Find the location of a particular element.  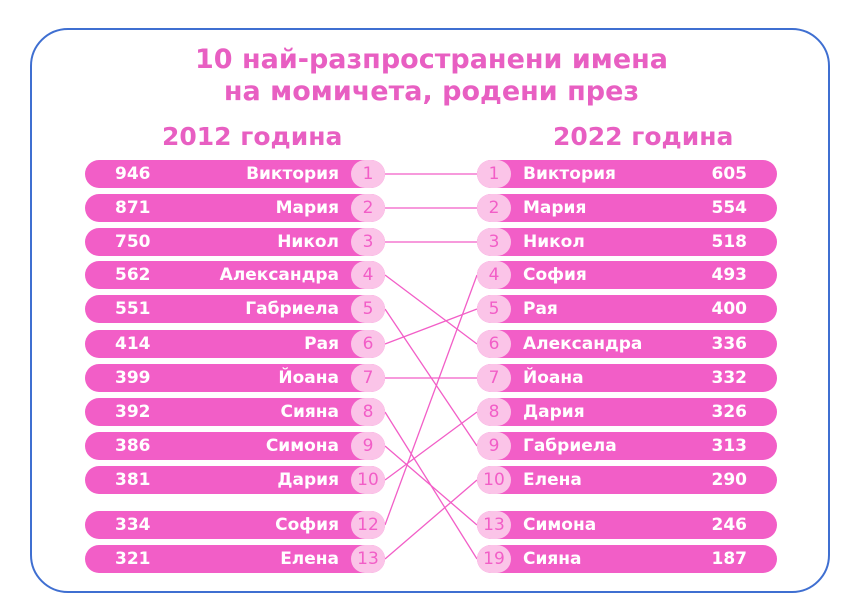

left-row-rank: 7 is located at coordinates (368, 378).